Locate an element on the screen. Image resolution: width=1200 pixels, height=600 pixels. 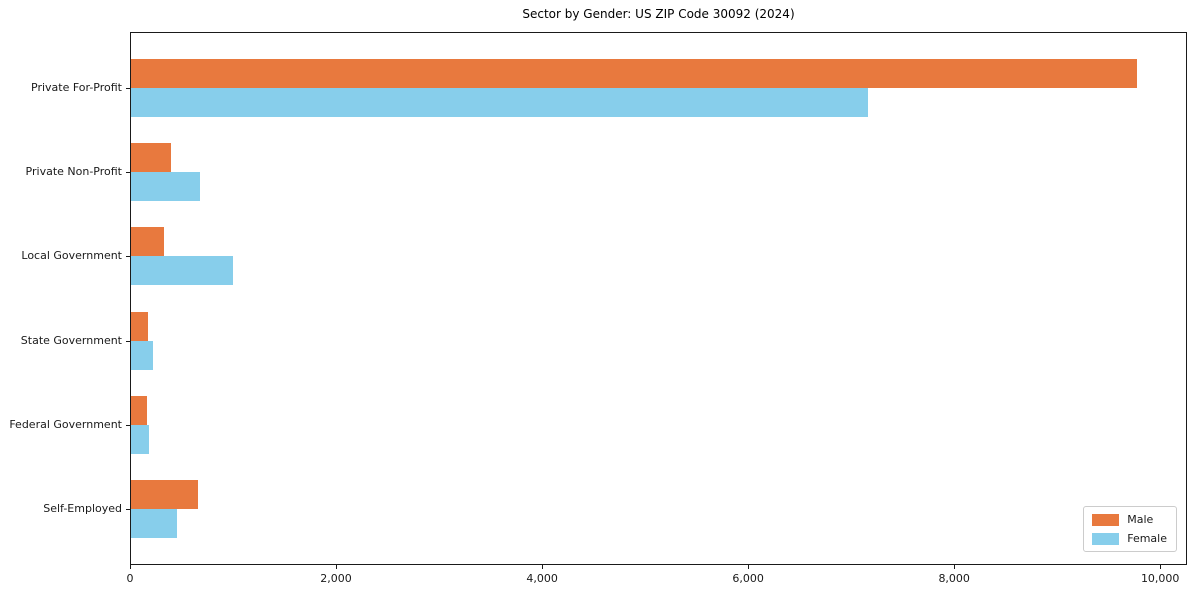
legend-item-male: Male is located at coordinates (1129, 519).